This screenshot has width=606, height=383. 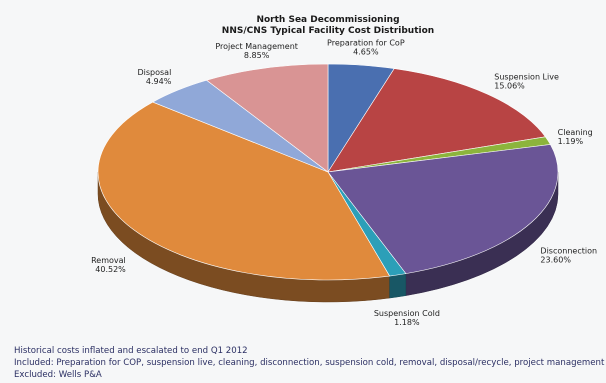 What do you see at coordinates (327, 20) in the screenshot?
I see `chart-title: North Sea Decommissioning` at bounding box center [327, 20].